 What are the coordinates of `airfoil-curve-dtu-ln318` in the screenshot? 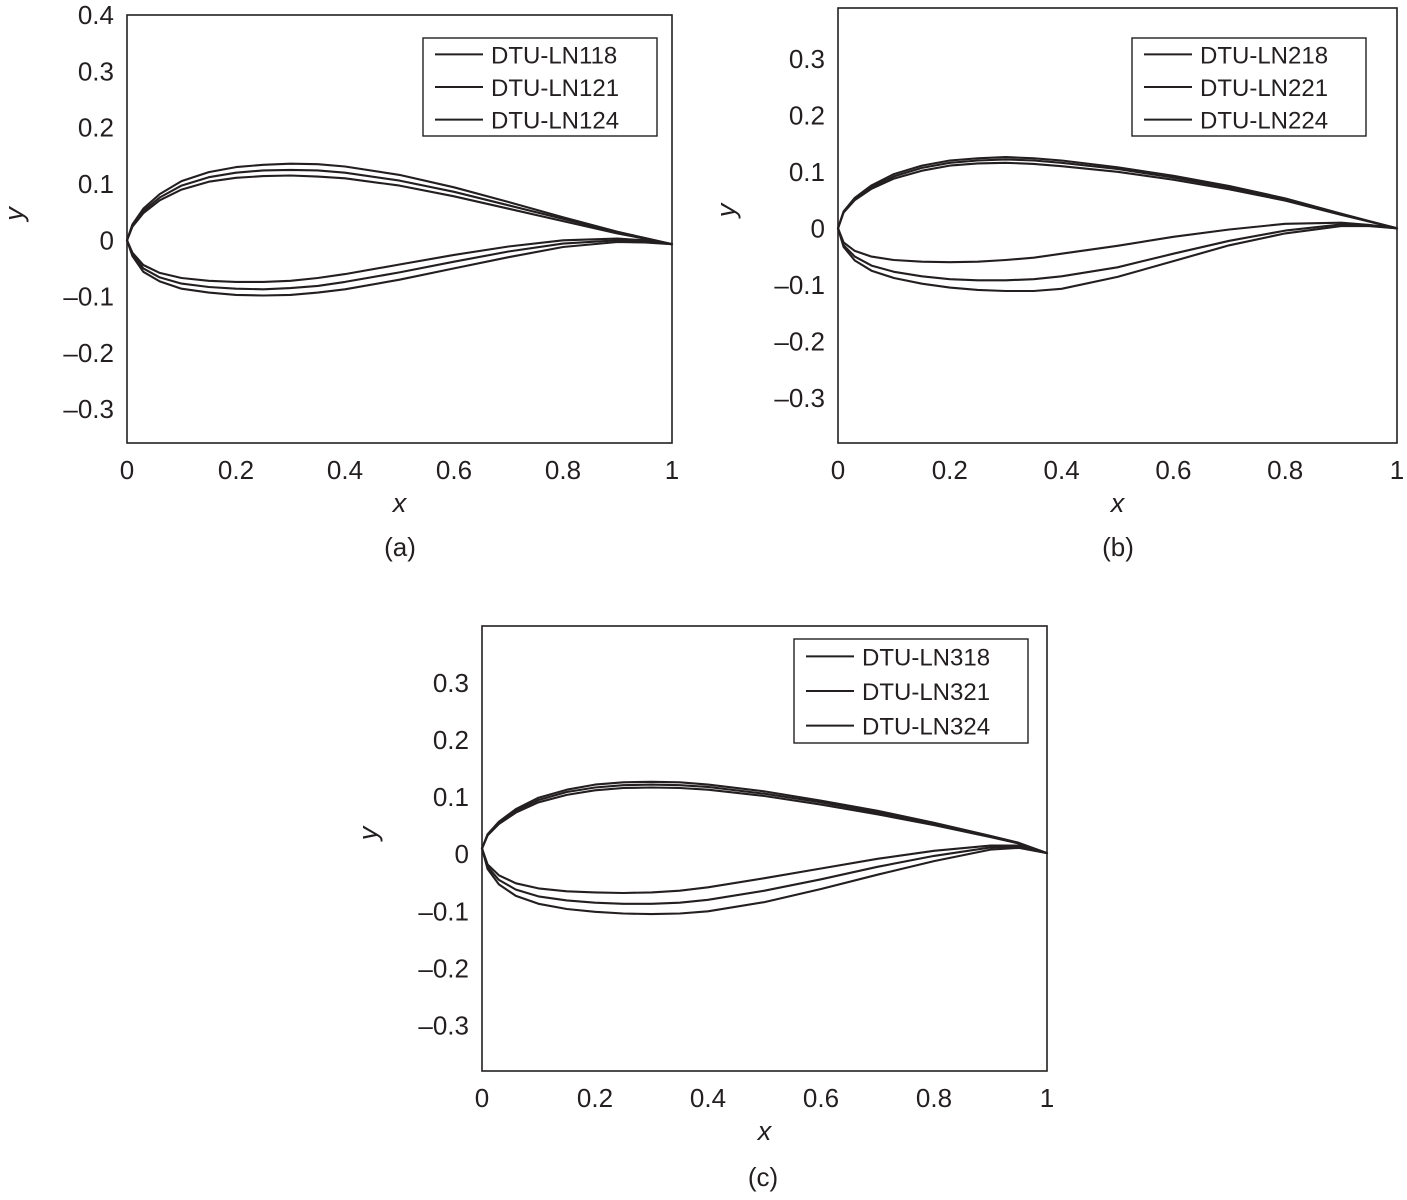 It's located at (764, 840).